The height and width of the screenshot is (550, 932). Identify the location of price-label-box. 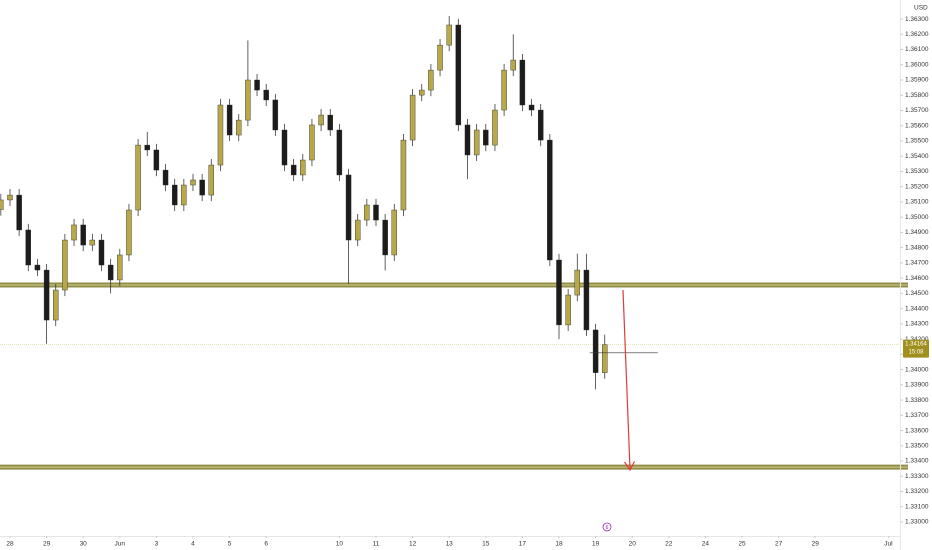
(916, 348).